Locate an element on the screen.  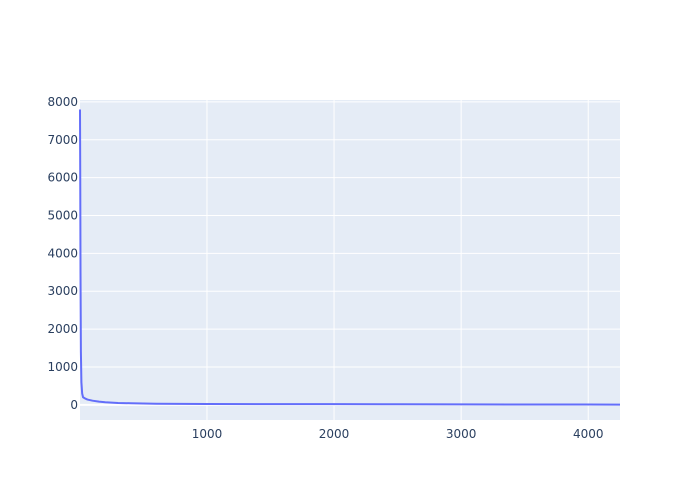
y-tick-label: 3000 is located at coordinates (62, 291).